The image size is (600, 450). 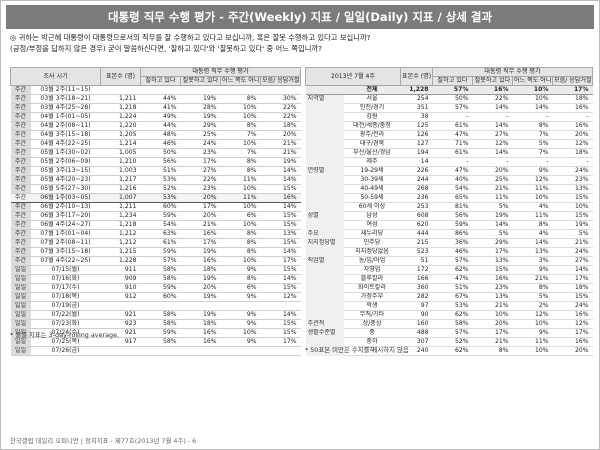 I want to click on row-disapprove: -, so click(x=492, y=117).